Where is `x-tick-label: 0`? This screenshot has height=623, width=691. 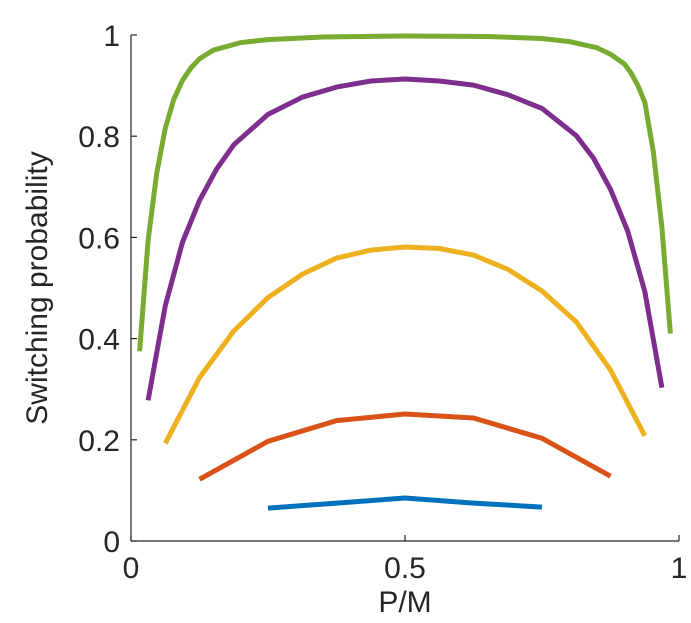
x-tick-label: 0 is located at coordinates (131, 568).